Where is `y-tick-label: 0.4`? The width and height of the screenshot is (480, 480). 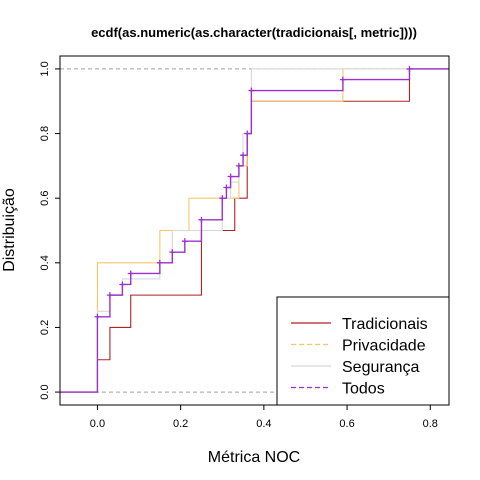 y-tick-label: 0.4 is located at coordinates (45, 262).